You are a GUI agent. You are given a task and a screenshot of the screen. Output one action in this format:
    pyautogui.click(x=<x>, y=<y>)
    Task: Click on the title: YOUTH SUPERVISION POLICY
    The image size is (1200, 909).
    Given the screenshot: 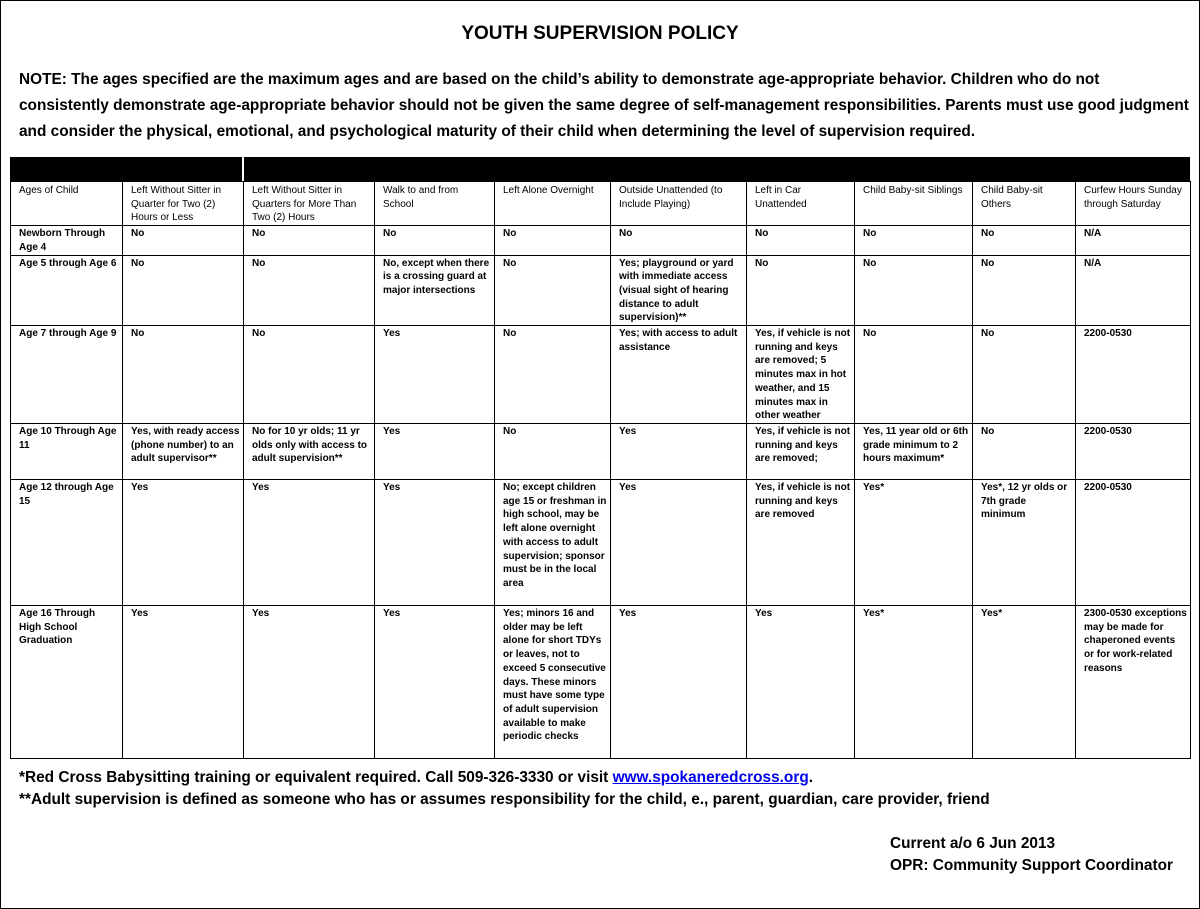 What is the action you would take?
    pyautogui.click(x=600, y=33)
    